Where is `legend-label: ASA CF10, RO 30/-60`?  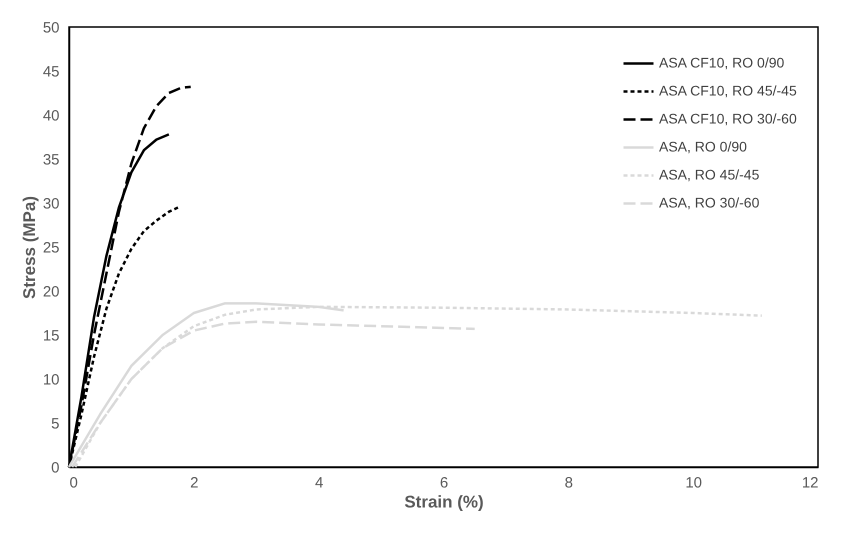 legend-label: ASA CF10, RO 30/-60 is located at coordinates (728, 118).